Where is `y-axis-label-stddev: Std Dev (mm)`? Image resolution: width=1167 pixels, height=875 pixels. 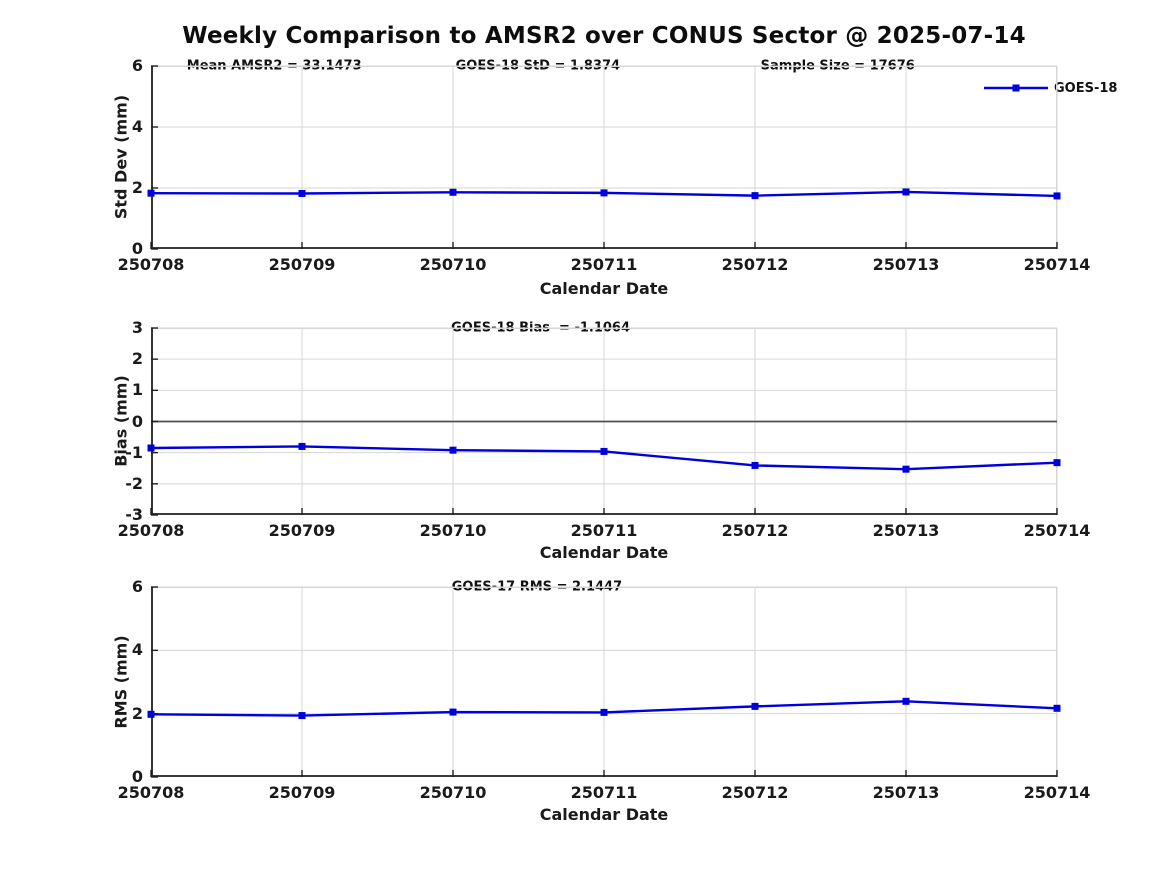 y-axis-label-stddev: Std Dev (mm) is located at coordinates (121, 157).